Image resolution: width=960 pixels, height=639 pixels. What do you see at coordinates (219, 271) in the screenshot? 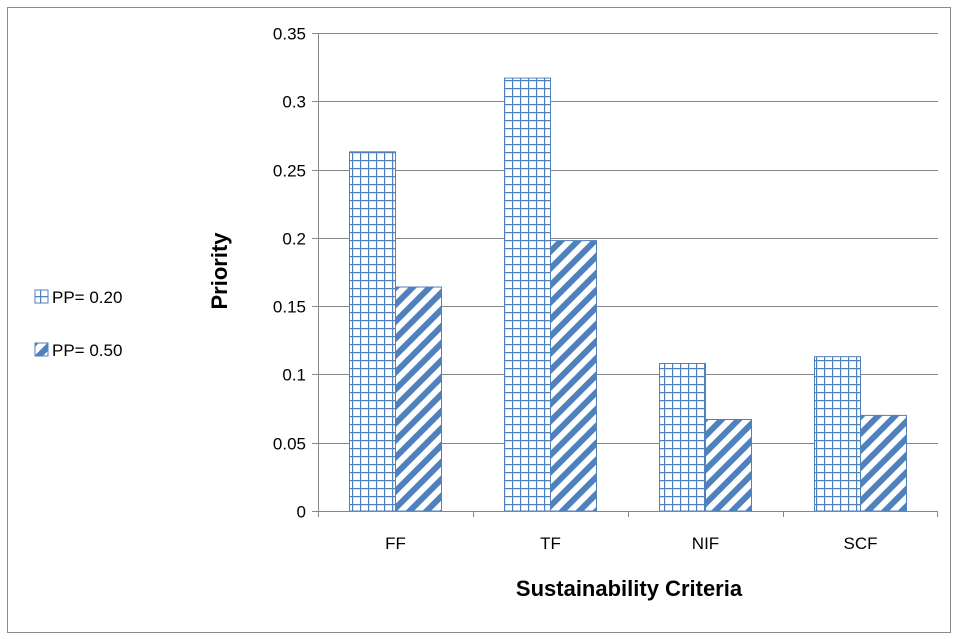
I see `y-axis-title: Priority` at bounding box center [219, 271].